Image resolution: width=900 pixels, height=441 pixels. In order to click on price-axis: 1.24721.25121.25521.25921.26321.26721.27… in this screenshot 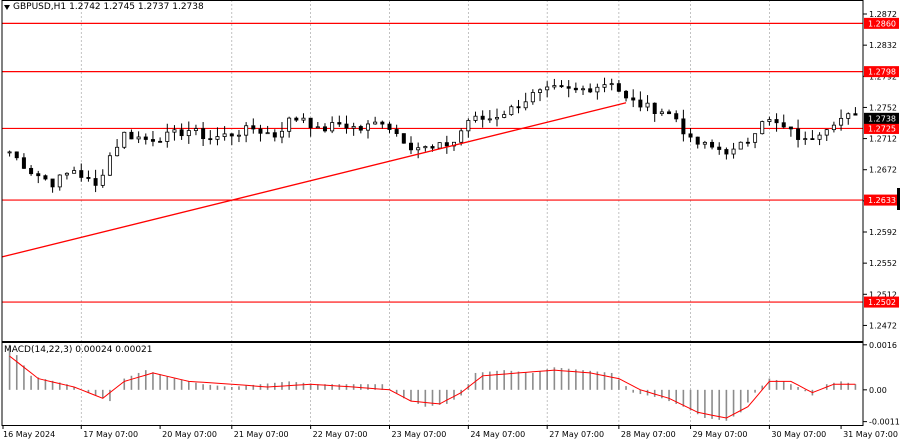, I will do `click(881, 170)`.